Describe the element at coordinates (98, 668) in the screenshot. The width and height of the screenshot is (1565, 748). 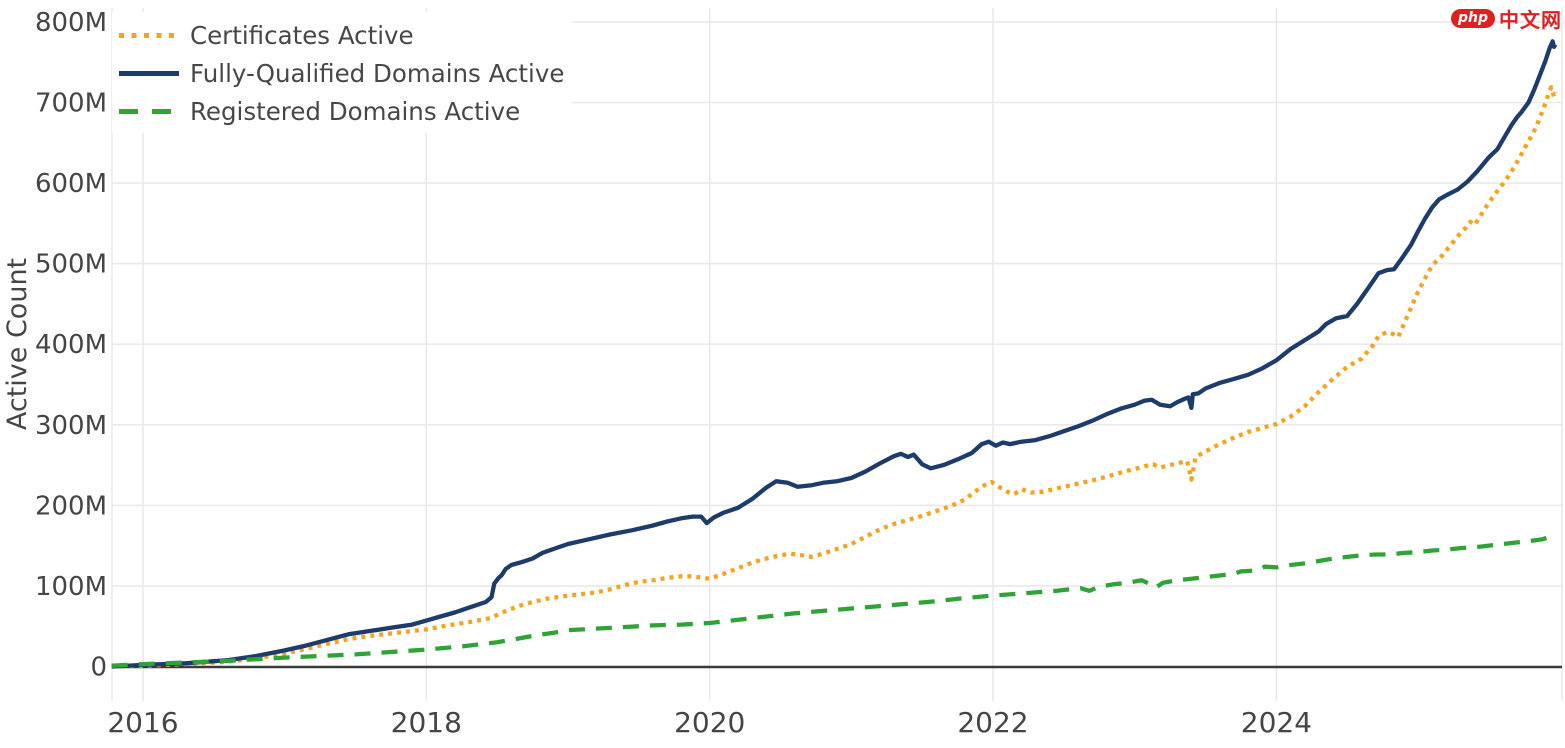
I see `y-tick-label: 0` at that location.